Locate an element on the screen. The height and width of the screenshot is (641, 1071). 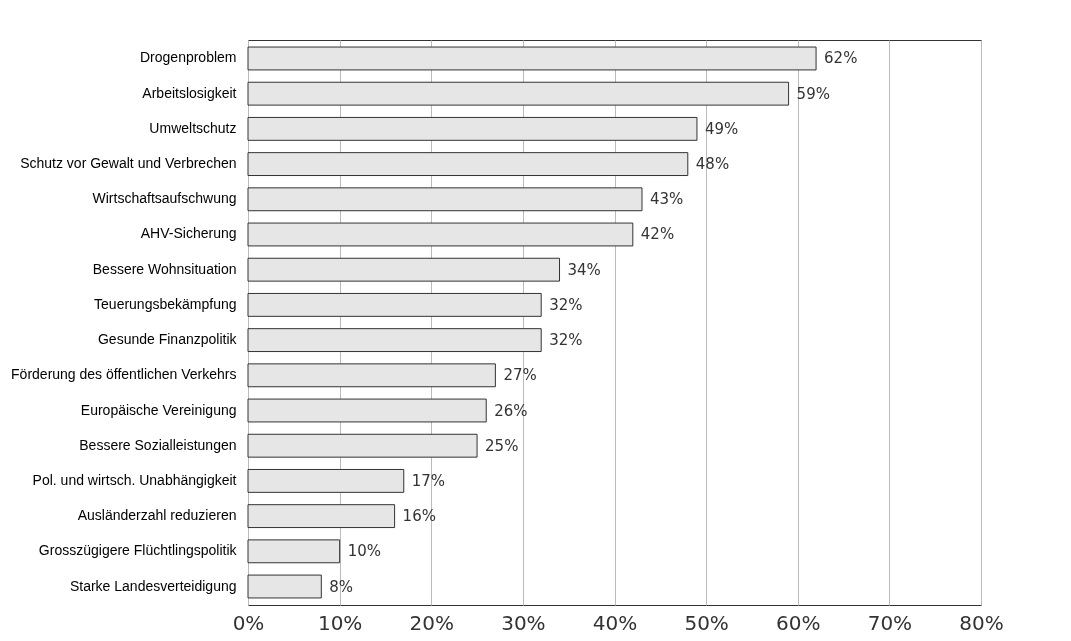
y-tick-label: AHV-Sicherung is located at coordinates (188, 233).